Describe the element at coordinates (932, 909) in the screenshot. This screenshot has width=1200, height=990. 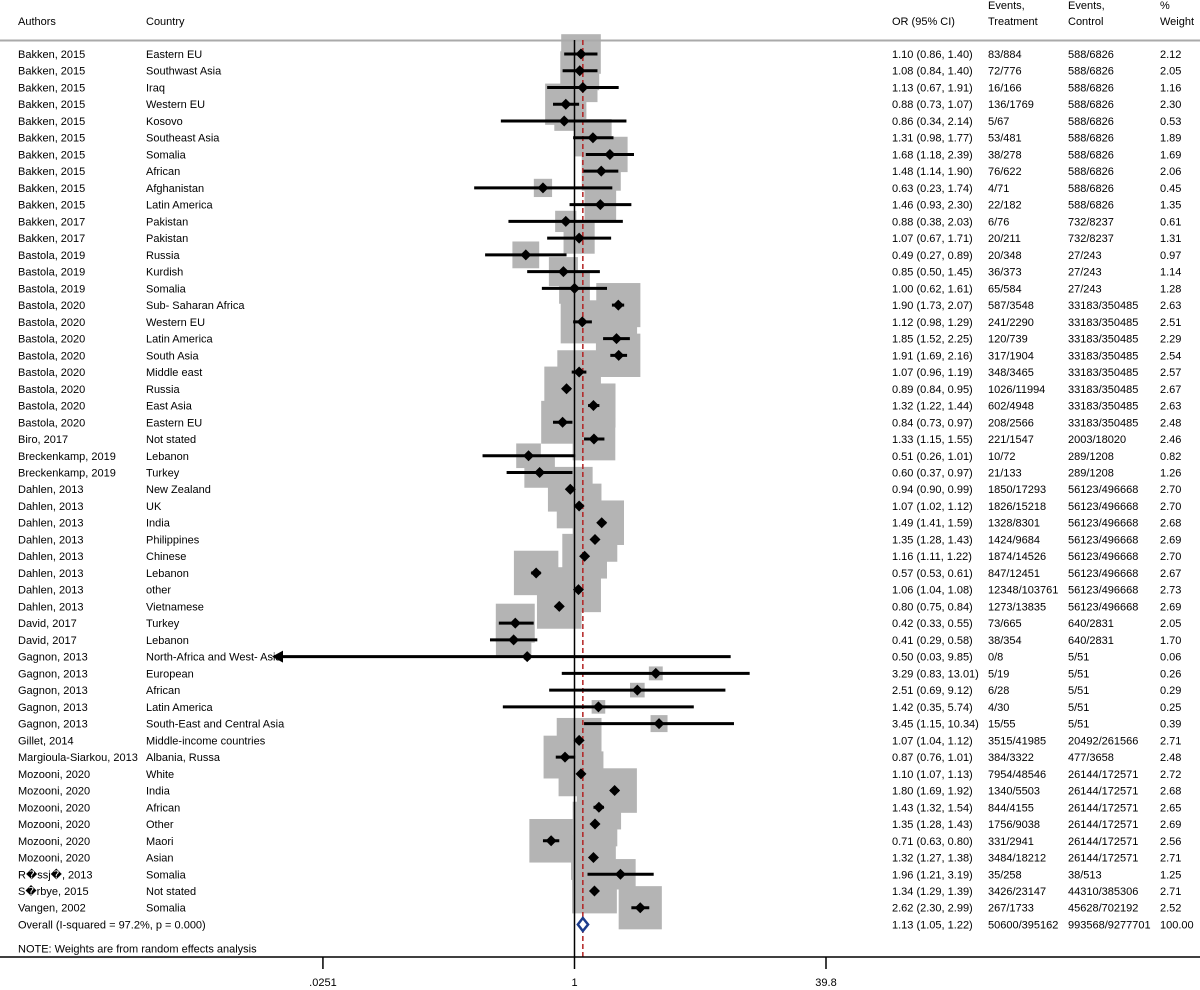
I see `row-or-ci: 2.62 (2.30, 2.99)` at that location.